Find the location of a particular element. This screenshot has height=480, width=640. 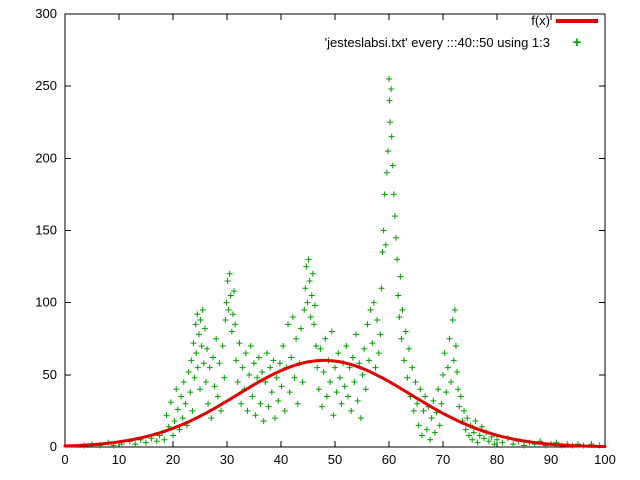

y-tick-label: 100 is located at coordinates (46, 302).